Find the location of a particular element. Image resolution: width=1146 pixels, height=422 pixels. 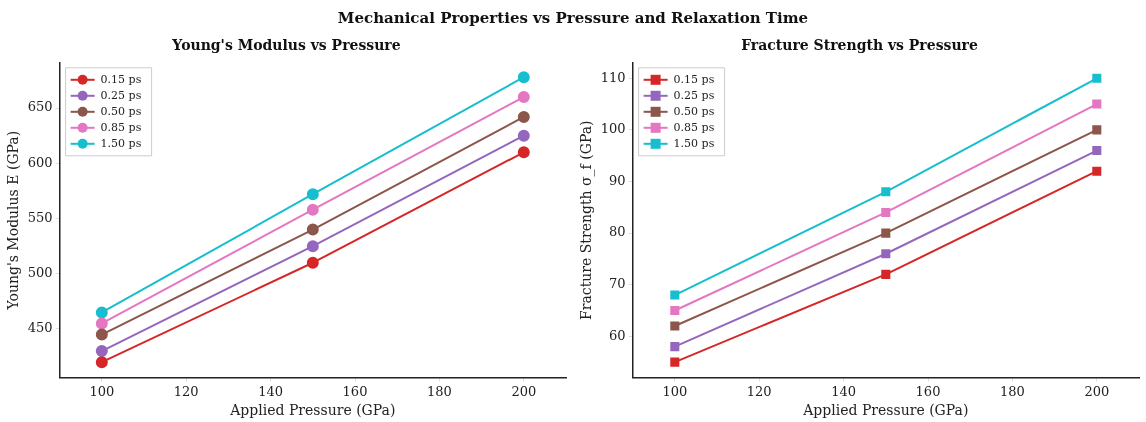

y-tick-label: 90 is located at coordinates (617, 180).